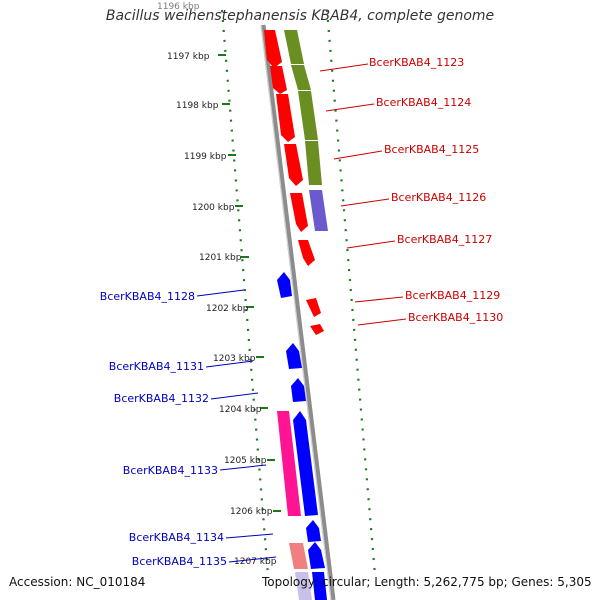  What do you see at coordinates (161, 398) in the screenshot?
I see `gene-label: BcerKBAB4_1132` at bounding box center [161, 398].